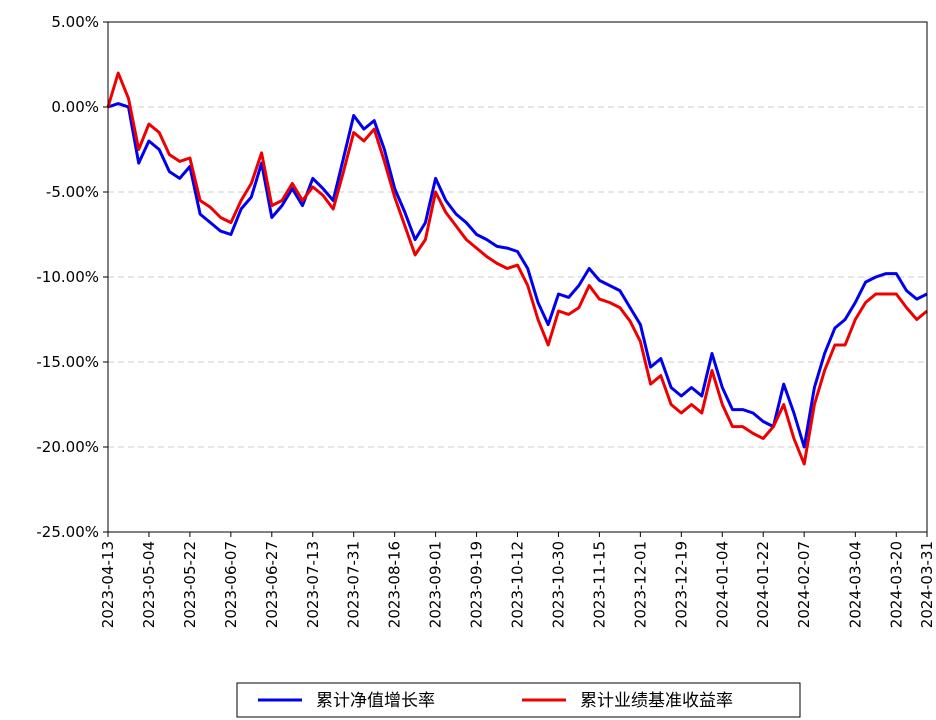  Describe the element at coordinates (558, 584) in the screenshot. I see `x-tick-label: 2023-10-30` at that location.